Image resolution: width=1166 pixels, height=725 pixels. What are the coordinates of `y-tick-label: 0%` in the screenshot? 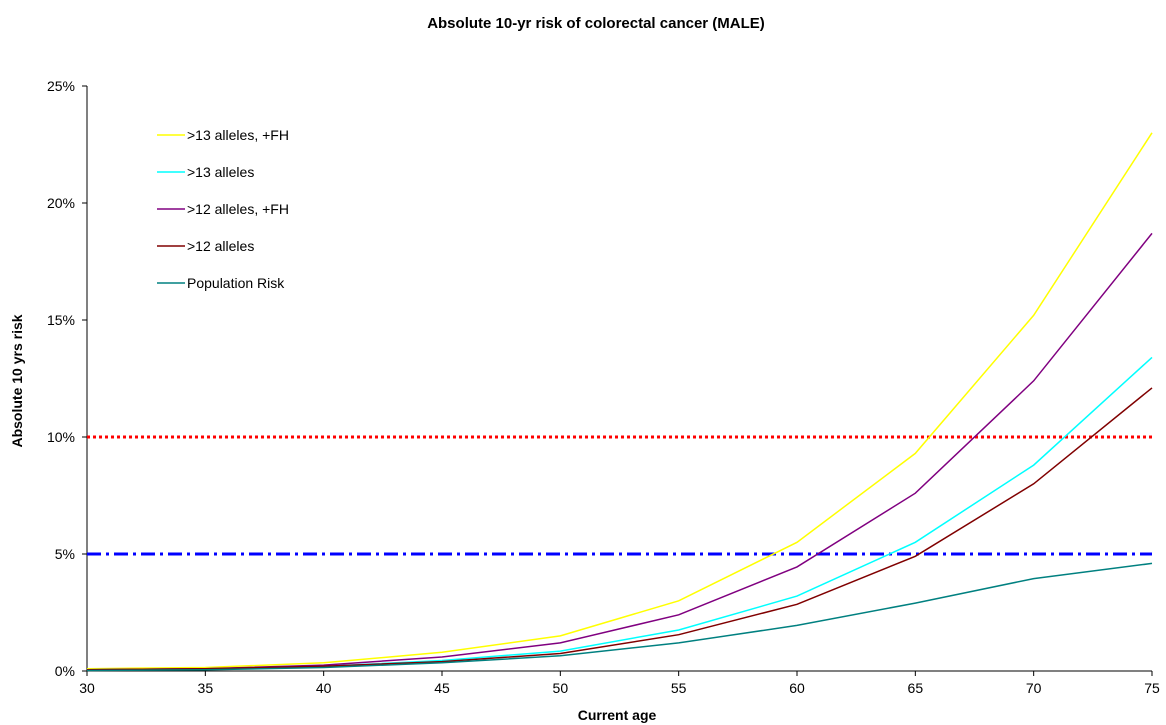 It's located at (65, 671).